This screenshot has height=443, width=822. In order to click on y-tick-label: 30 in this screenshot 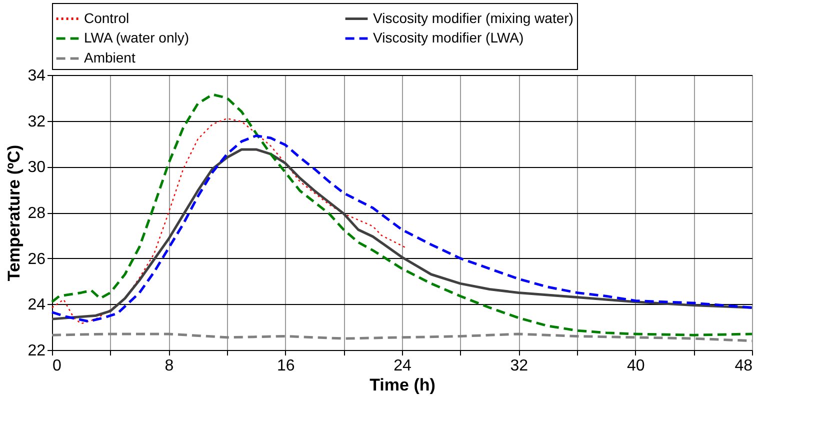, I will do `click(37, 167)`.